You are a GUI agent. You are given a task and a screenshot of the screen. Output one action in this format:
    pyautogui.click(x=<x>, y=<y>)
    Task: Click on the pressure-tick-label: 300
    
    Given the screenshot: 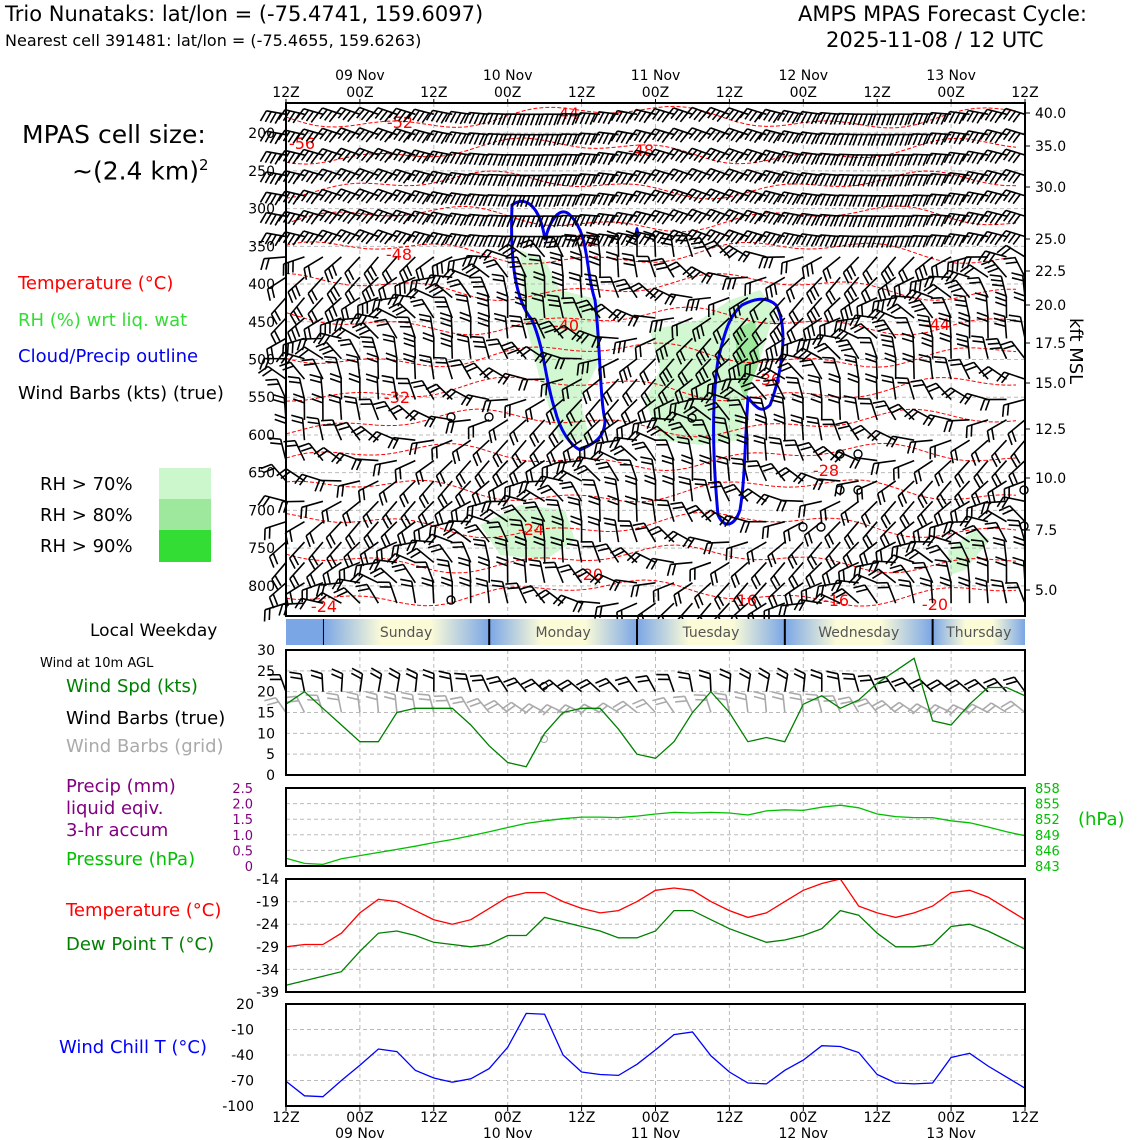 What is the action you would take?
    pyautogui.click(x=261, y=210)
    